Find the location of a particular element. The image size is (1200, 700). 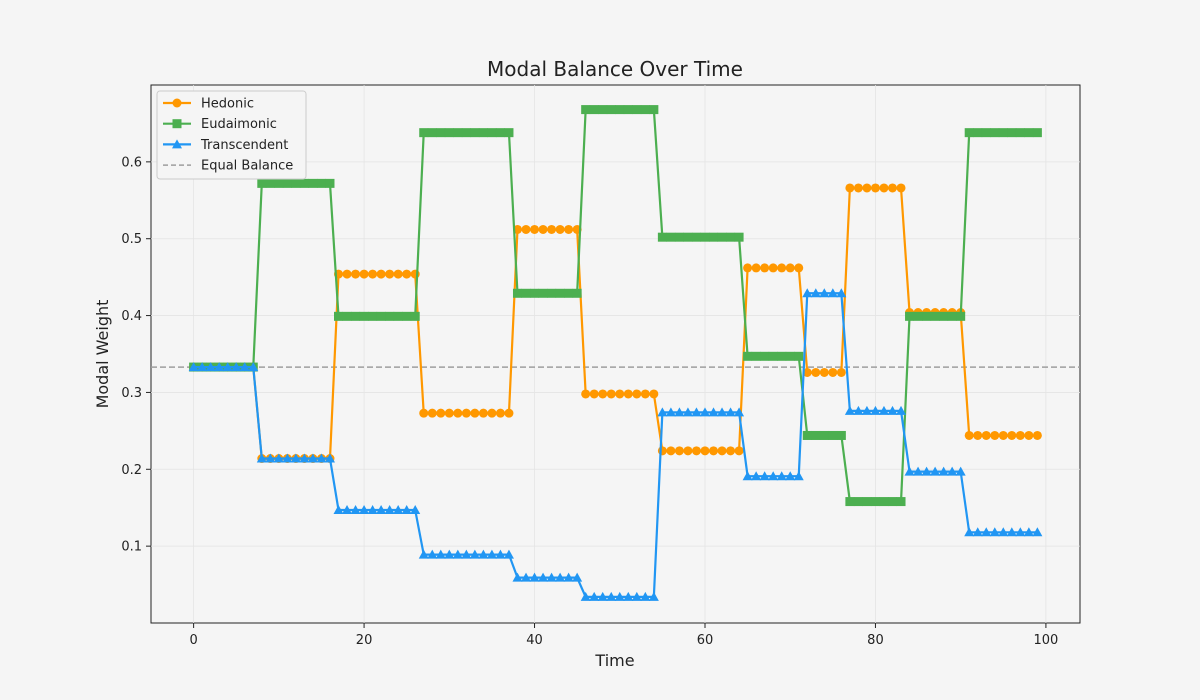

legend-marker-hedonic is located at coordinates (177, 103).